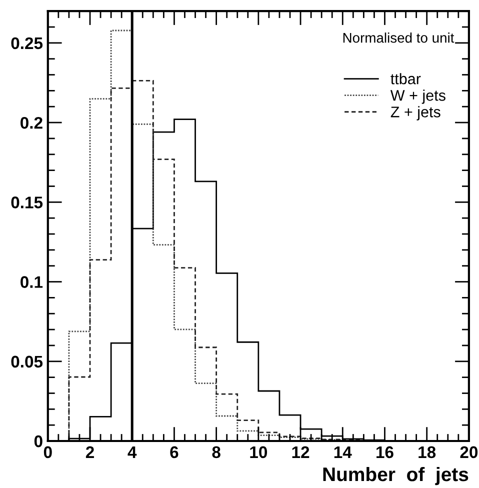 The image size is (479, 488). I want to click on y-tick-label: 0.05, so click(27, 362).